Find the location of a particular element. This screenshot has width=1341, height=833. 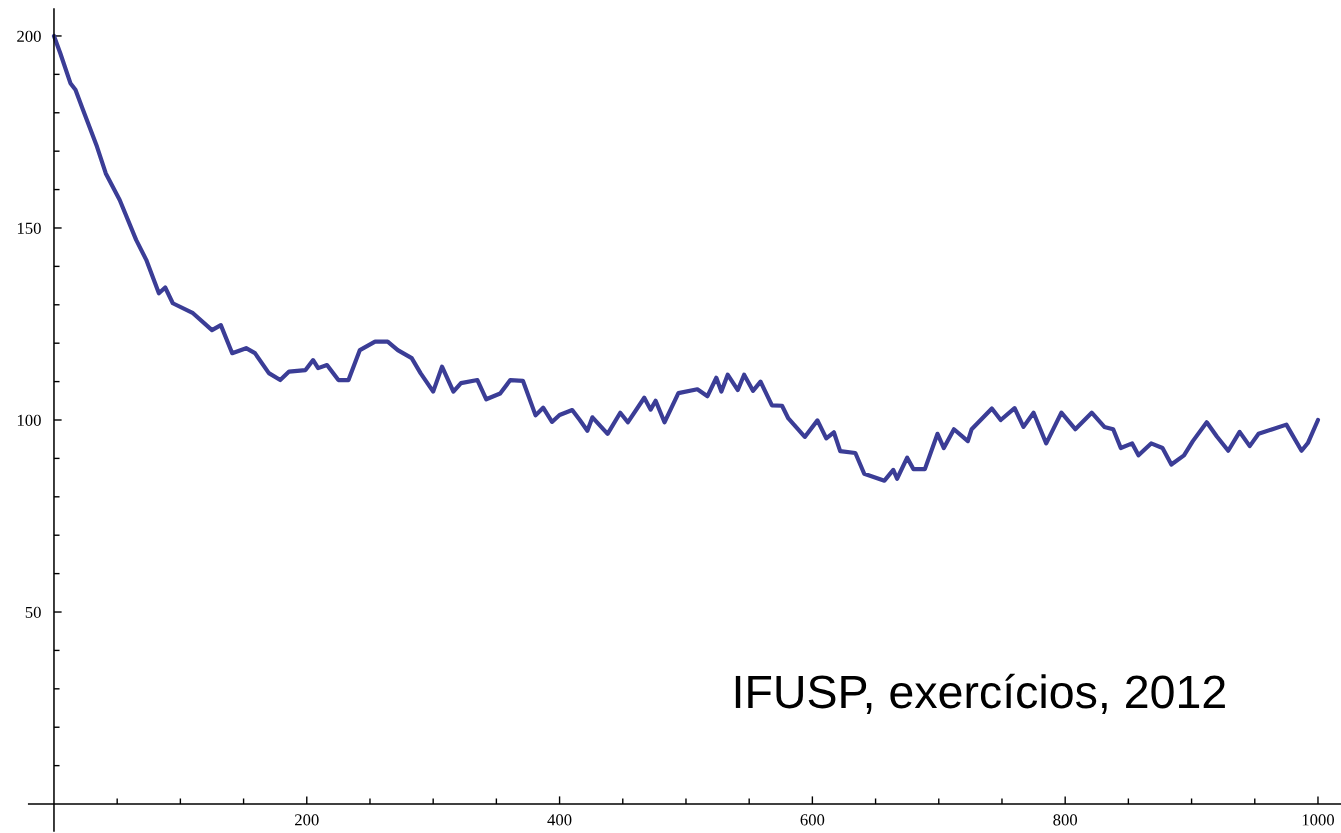

x-tick-label: 1000 is located at coordinates (1318, 820).